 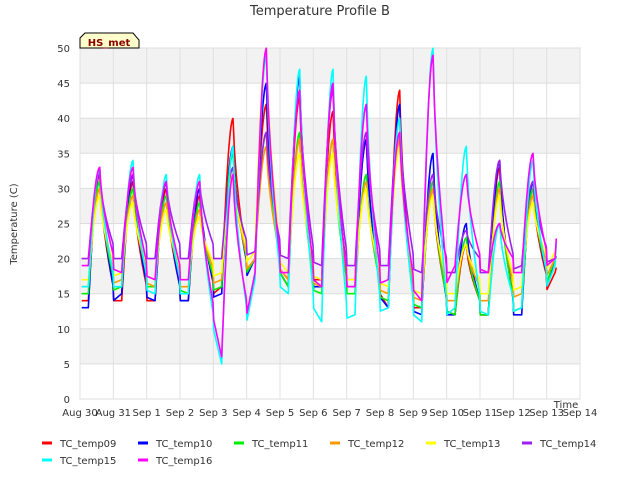 What do you see at coordinates (480, 413) in the screenshot?
I see `x-tick-label: Sep 11` at bounding box center [480, 413].